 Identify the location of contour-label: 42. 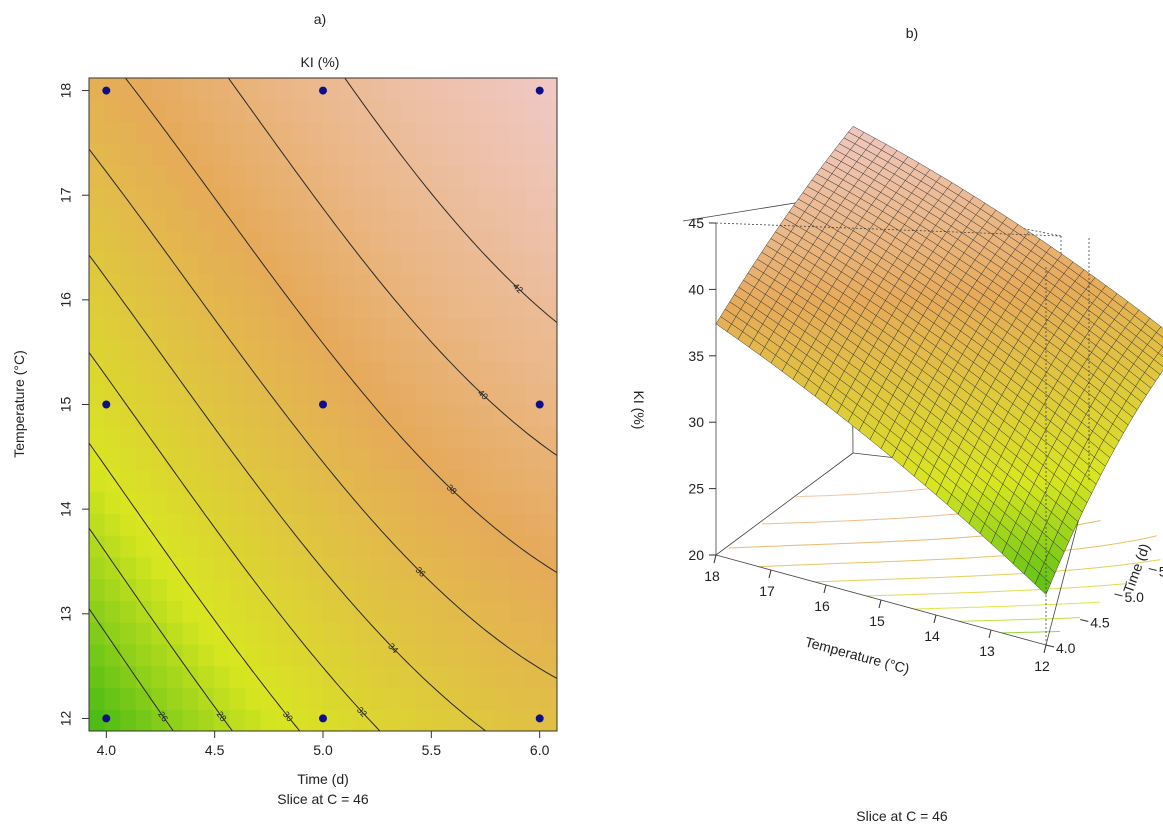
(518, 288).